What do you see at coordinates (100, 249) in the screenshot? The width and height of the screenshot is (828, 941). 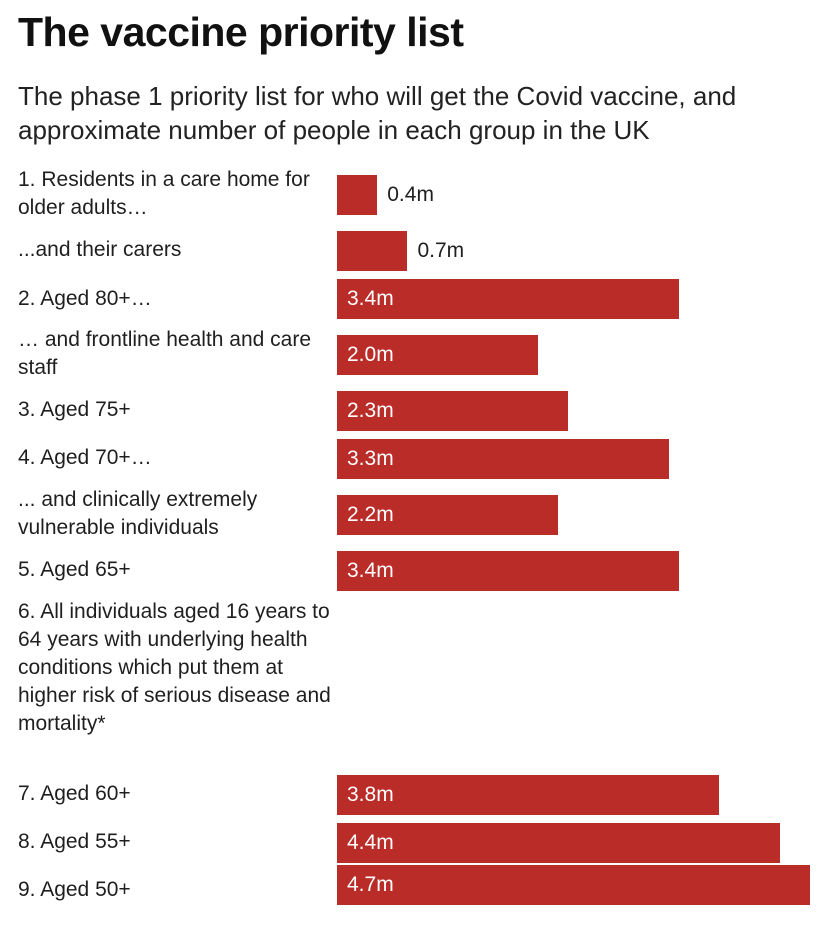 I see `category-label: ...and their carers` at bounding box center [100, 249].